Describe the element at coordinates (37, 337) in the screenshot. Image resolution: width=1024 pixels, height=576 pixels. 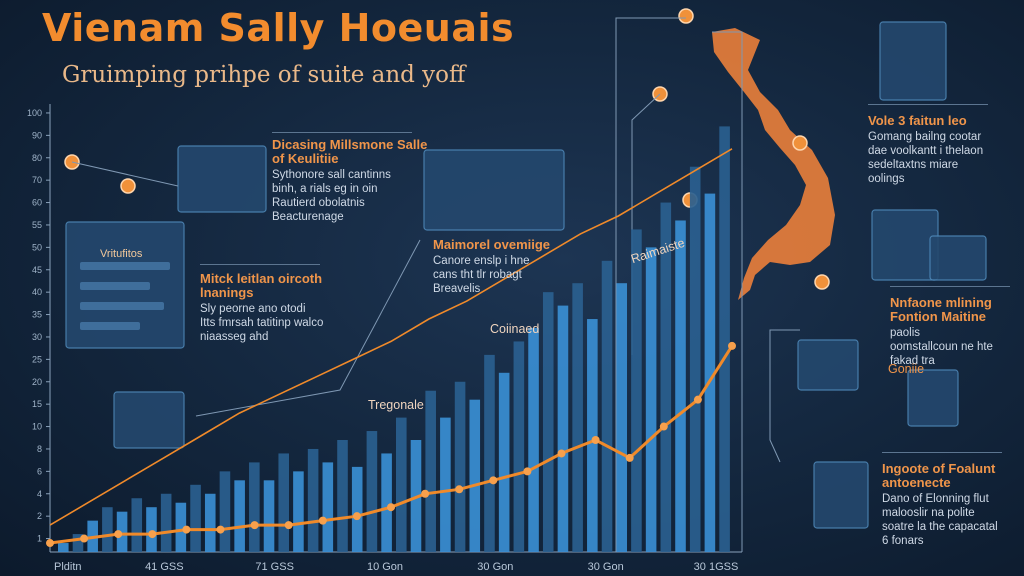
I see `y-tick-label: 30` at that location.